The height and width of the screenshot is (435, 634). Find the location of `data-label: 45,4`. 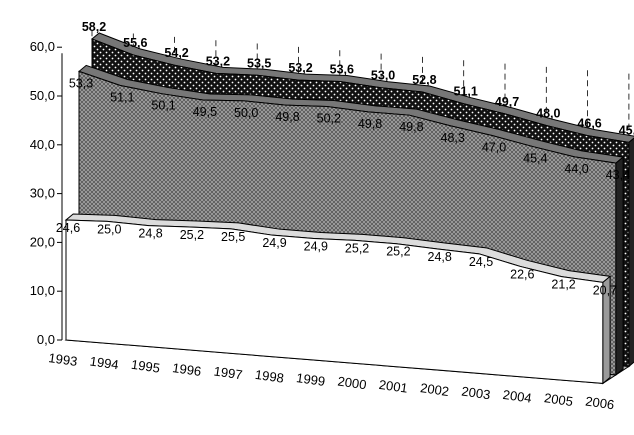

data-label: 45,4 is located at coordinates (535, 159).